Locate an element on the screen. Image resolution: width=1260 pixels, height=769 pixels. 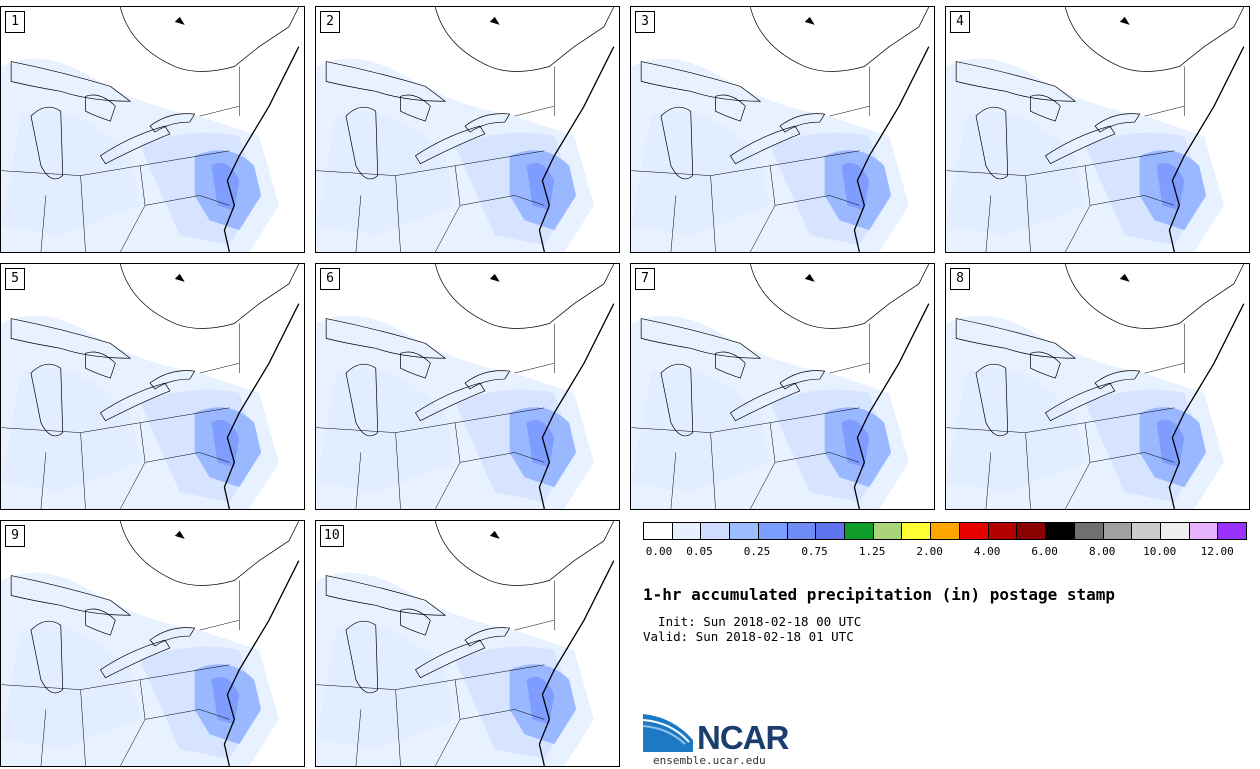
member-label: 10 is located at coordinates (332, 536).